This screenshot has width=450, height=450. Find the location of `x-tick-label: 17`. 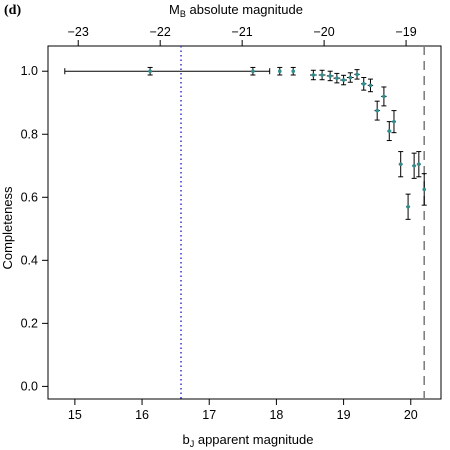

x-tick-label: 17 is located at coordinates (209, 415).